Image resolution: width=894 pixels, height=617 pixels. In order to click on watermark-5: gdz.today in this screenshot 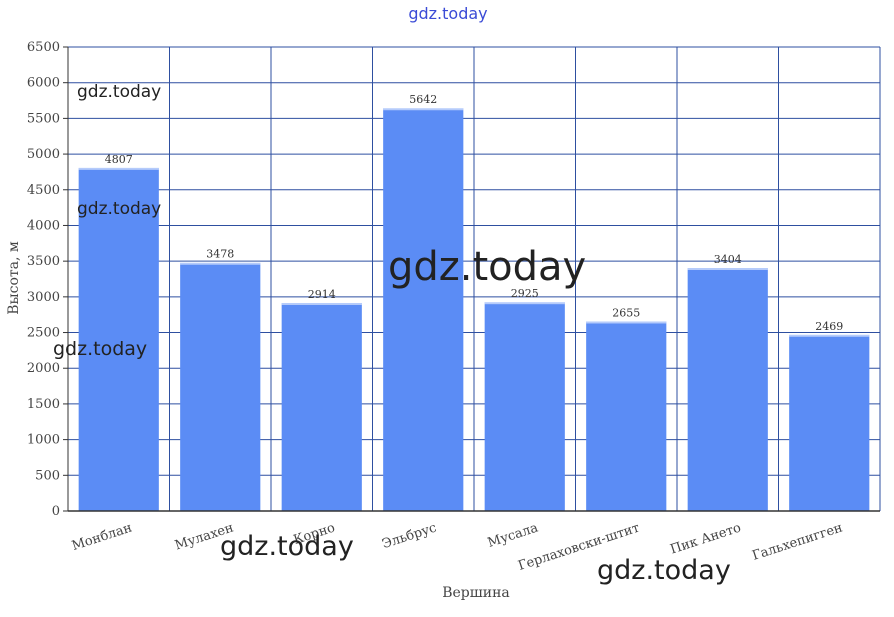, I will do `click(287, 546)`.